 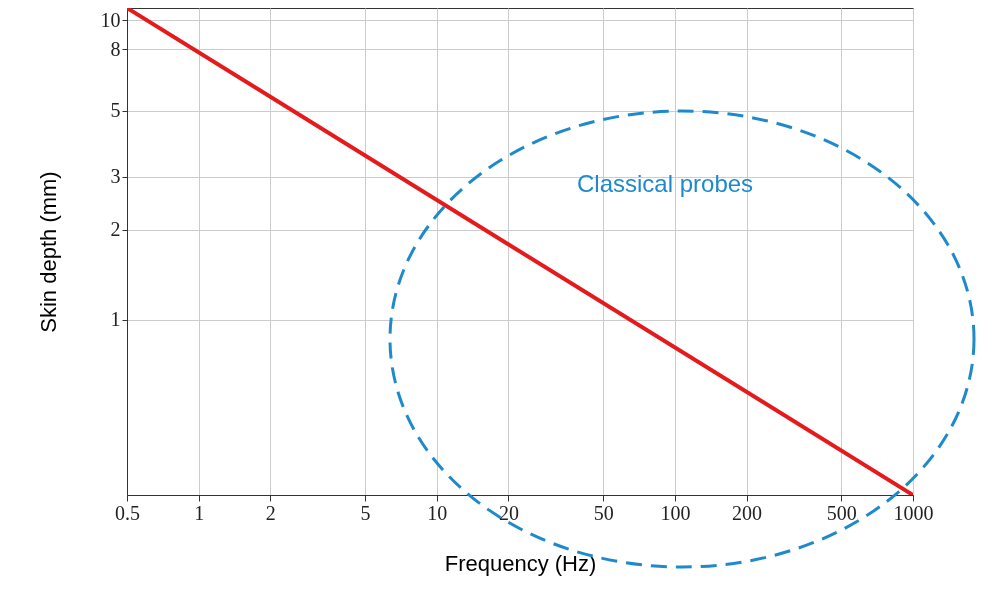 What do you see at coordinates (115, 110) in the screenshot?
I see `y-tick-label: 5` at bounding box center [115, 110].